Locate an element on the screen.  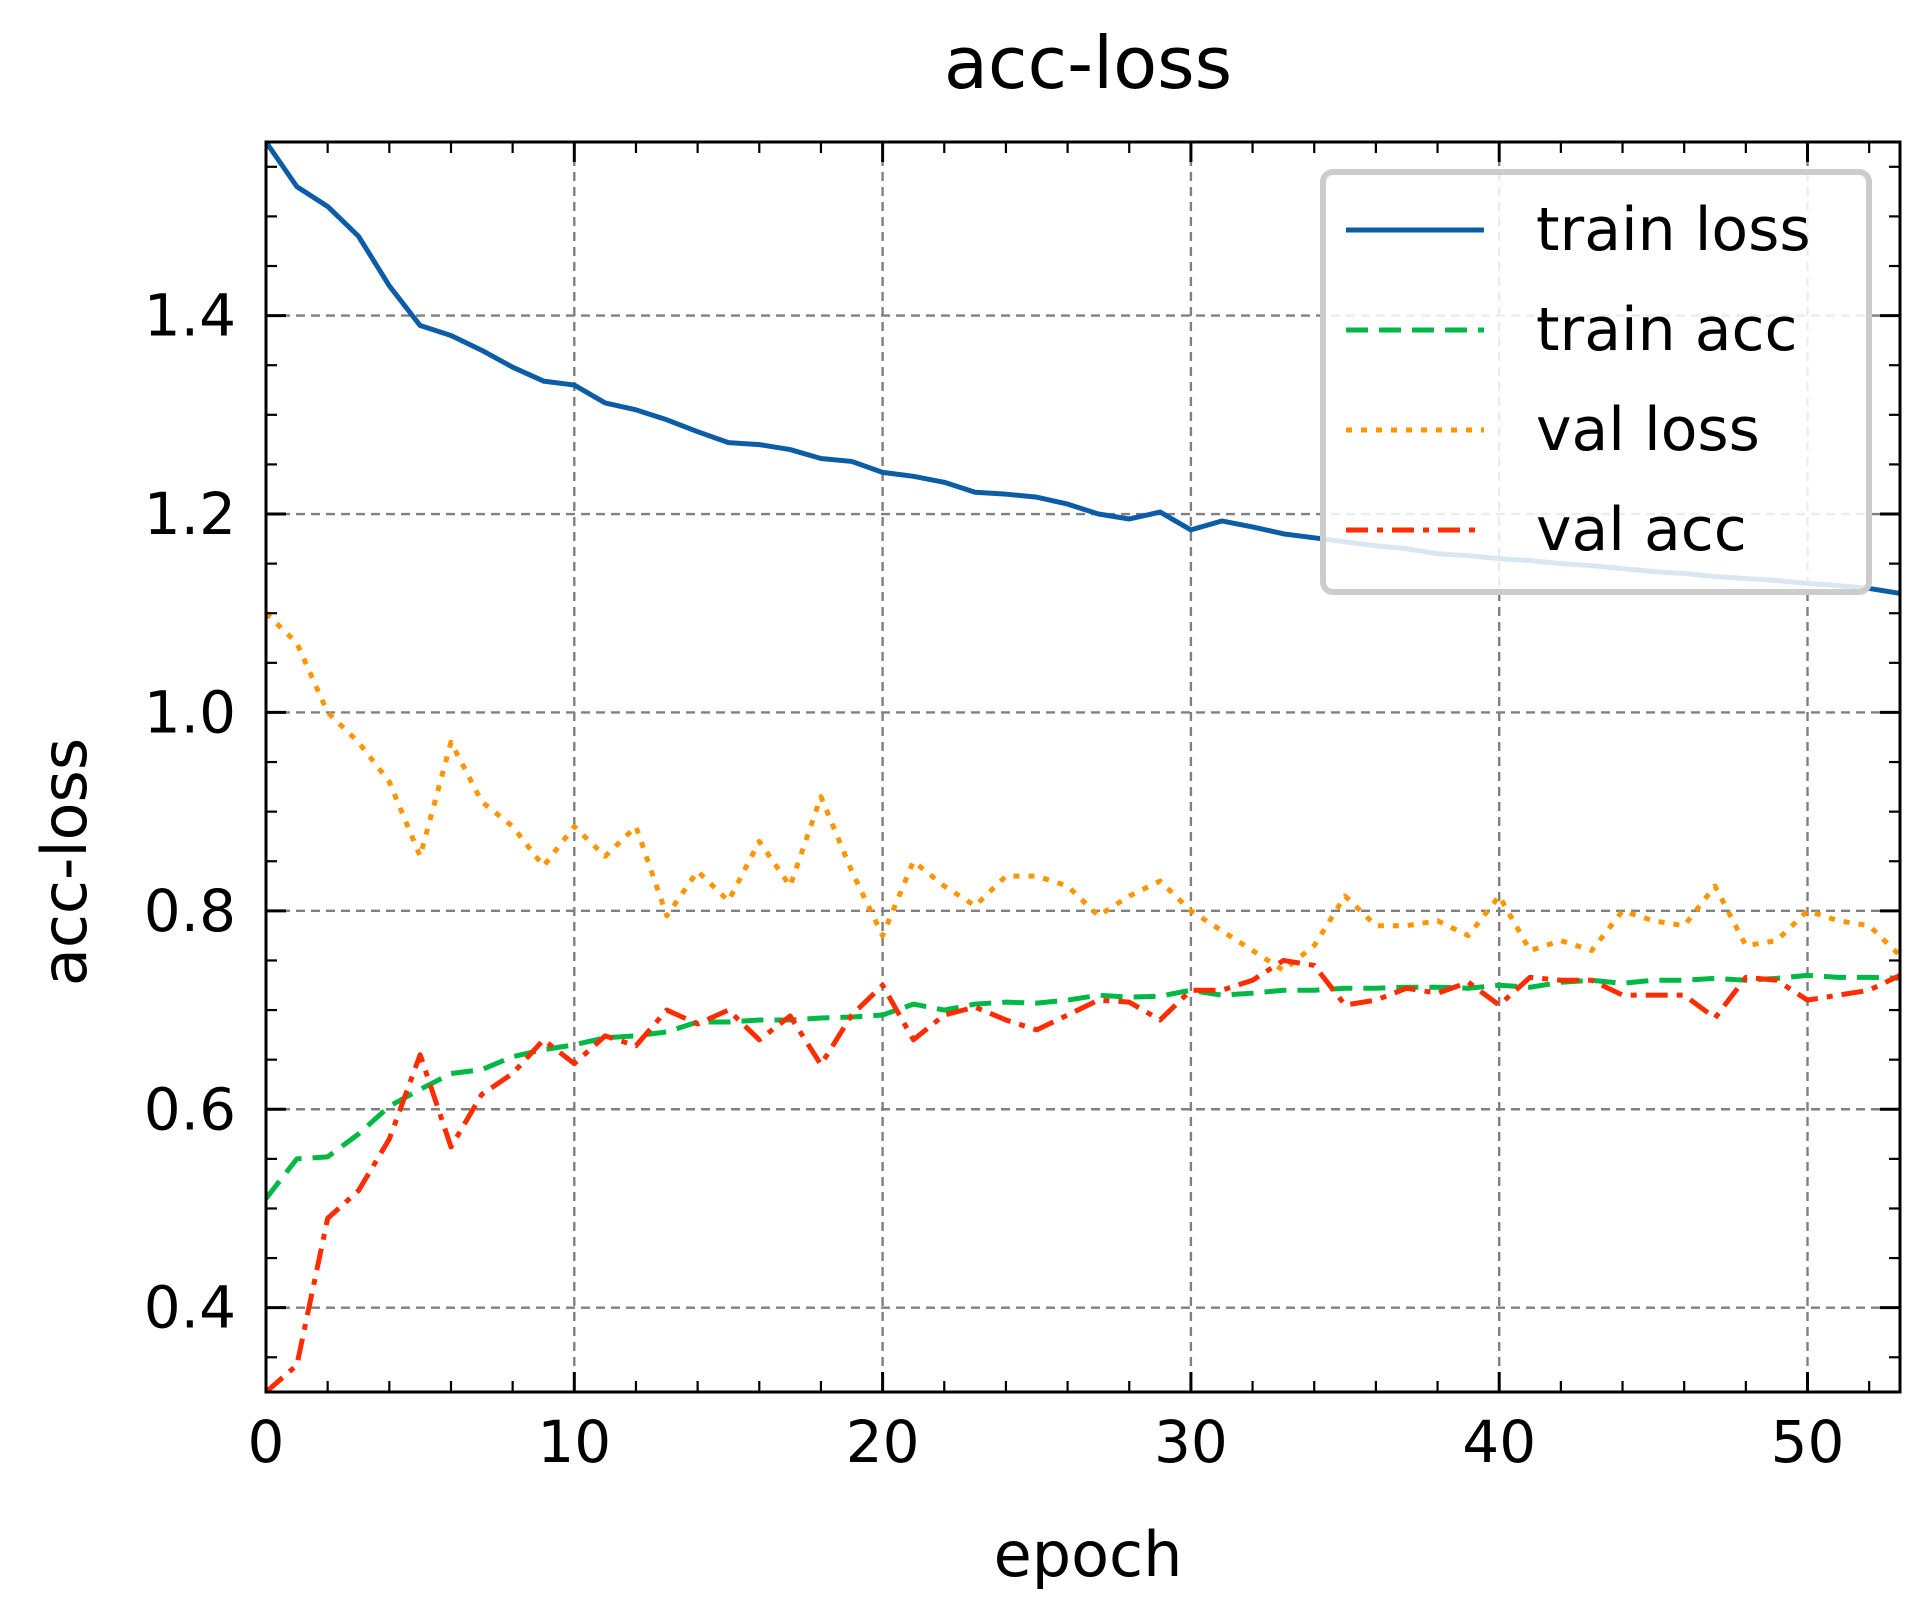
legend-label: train loss is located at coordinates (1673, 230).